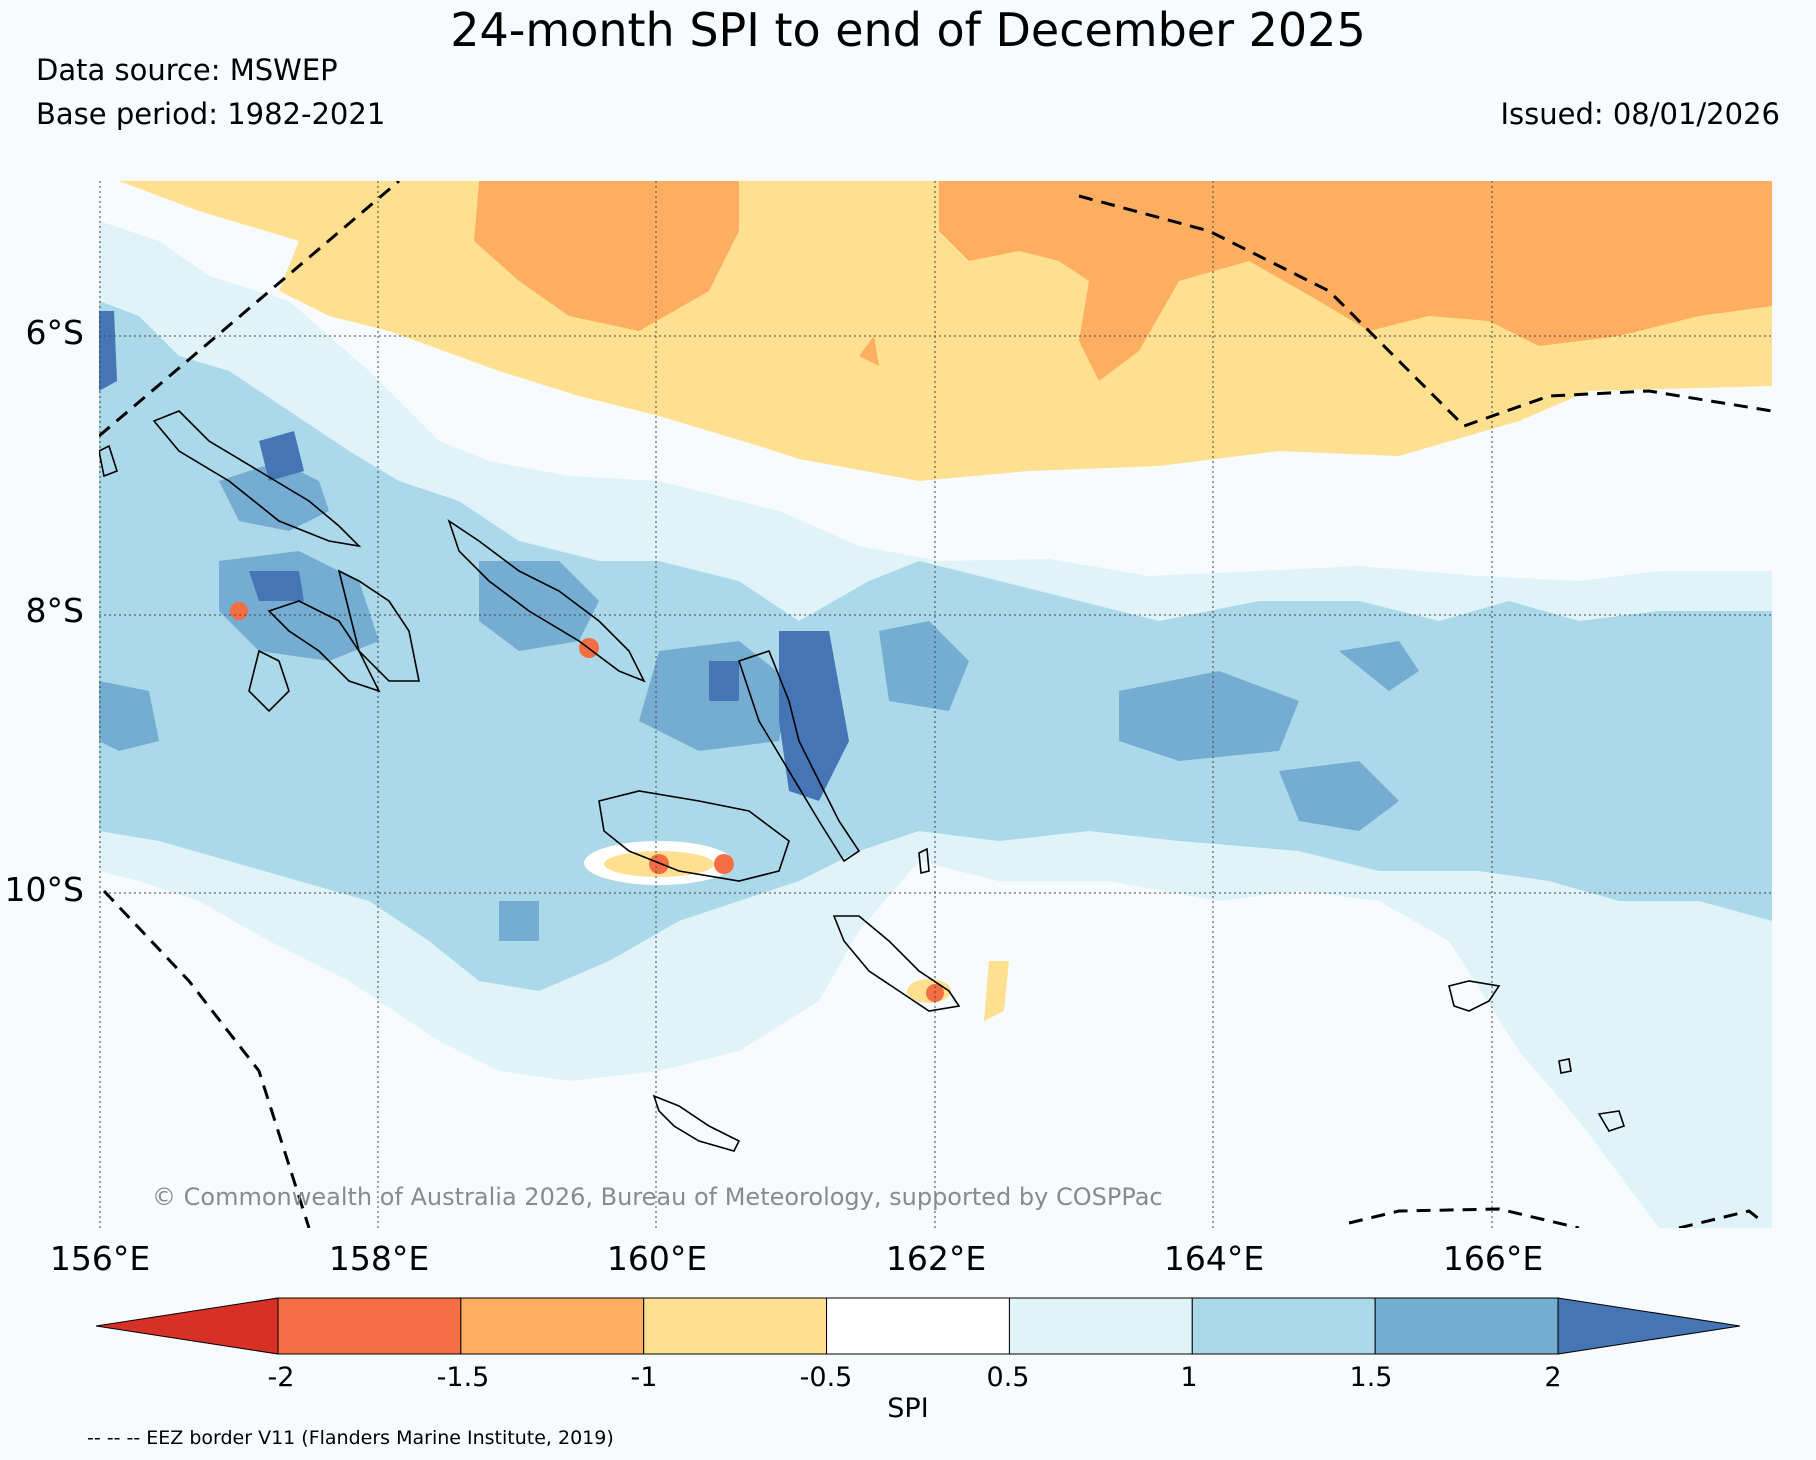 Image resolution: width=1816 pixels, height=1460 pixels. I want to click on colorbar-tick-label: -0.5, so click(826, 1377).